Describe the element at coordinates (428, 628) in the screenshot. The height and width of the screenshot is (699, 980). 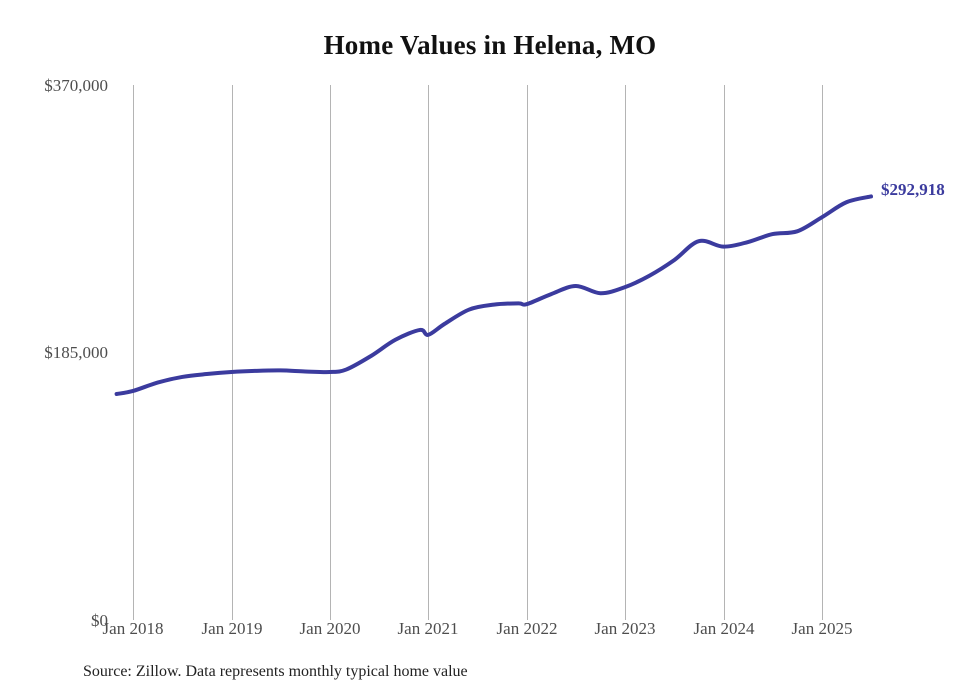
I see `x-tick-label-jan-2021: Jan 2021` at that location.